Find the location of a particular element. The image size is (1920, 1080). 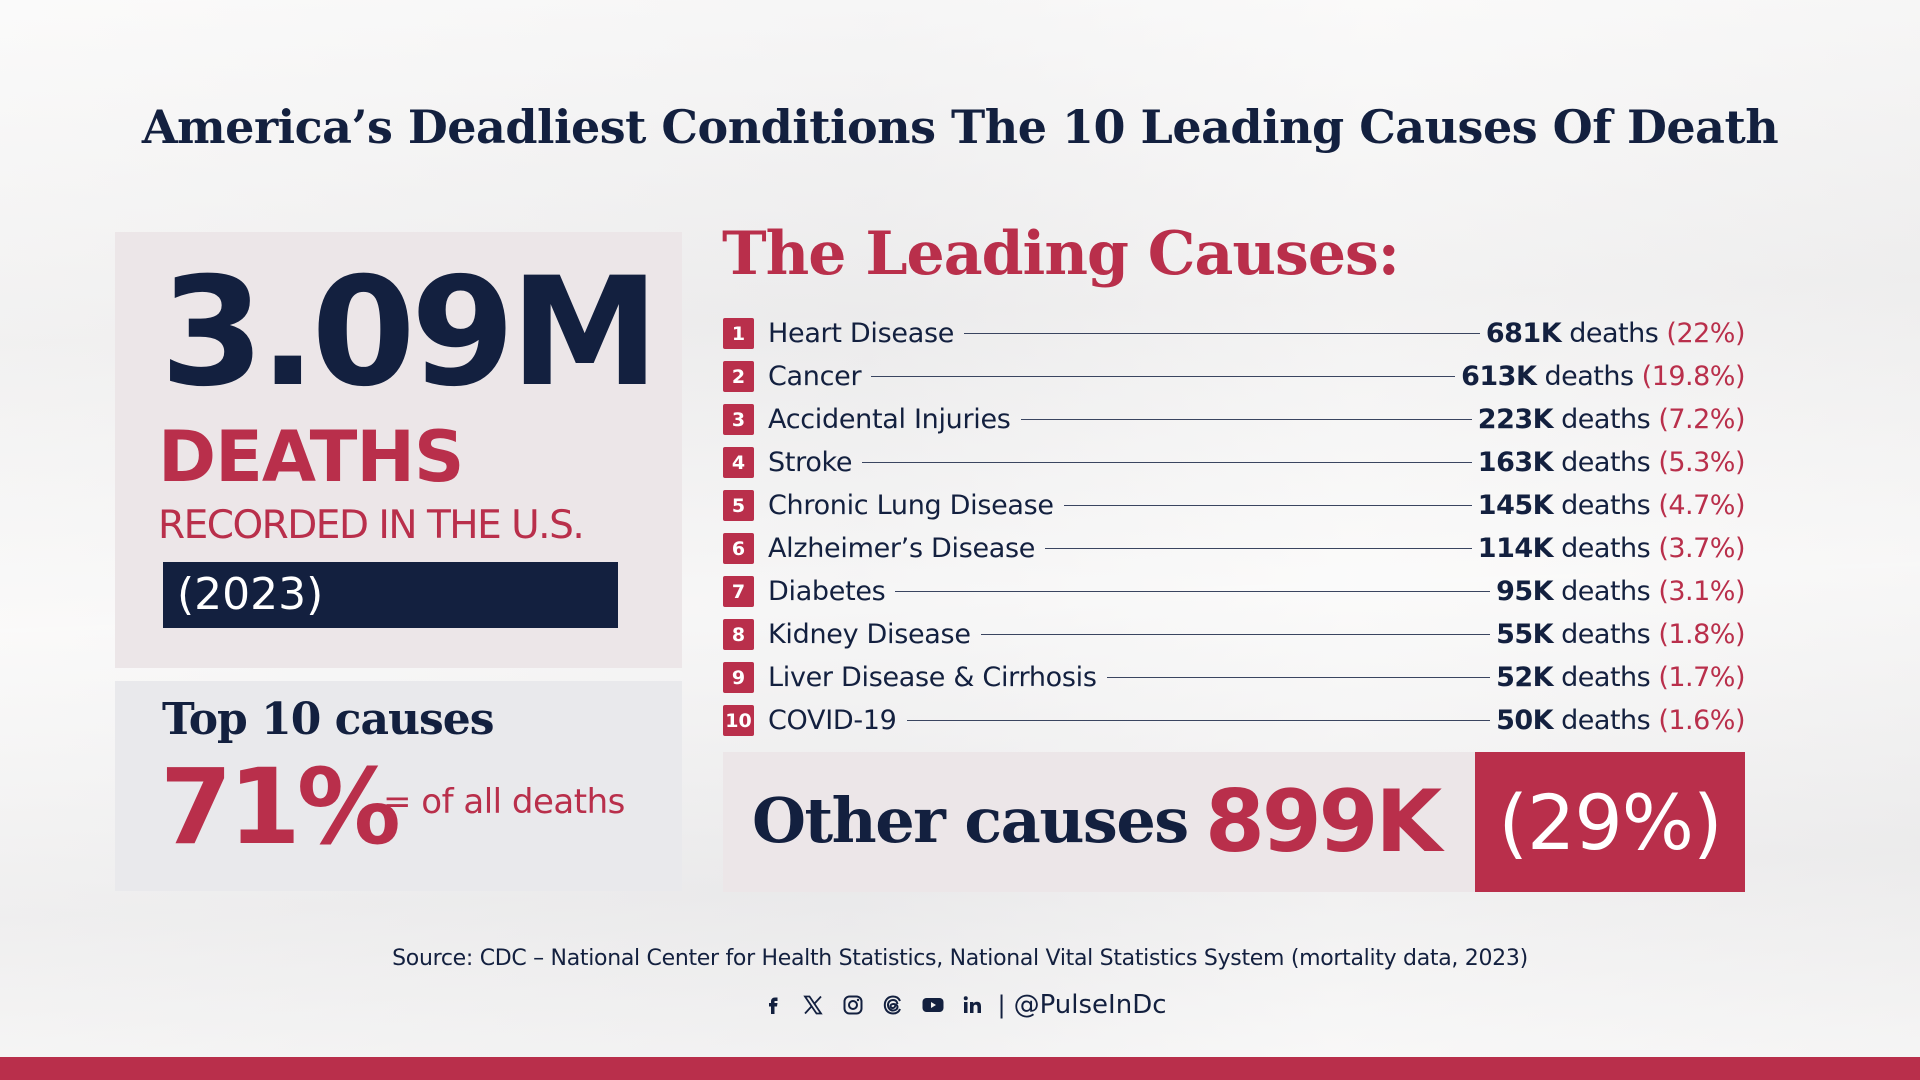

year-badge: (2023) is located at coordinates (390, 595).